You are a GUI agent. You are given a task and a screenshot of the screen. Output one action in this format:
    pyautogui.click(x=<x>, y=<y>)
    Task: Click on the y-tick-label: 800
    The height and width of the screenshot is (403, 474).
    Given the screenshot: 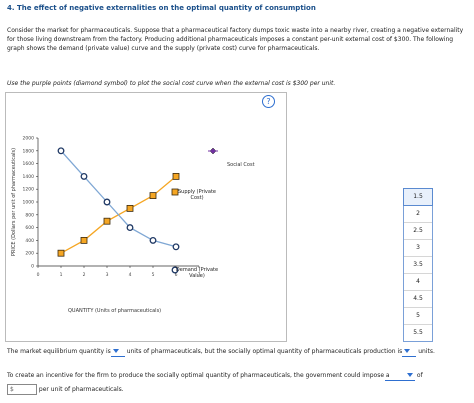 What is the action you would take?
    pyautogui.click(x=29, y=215)
    